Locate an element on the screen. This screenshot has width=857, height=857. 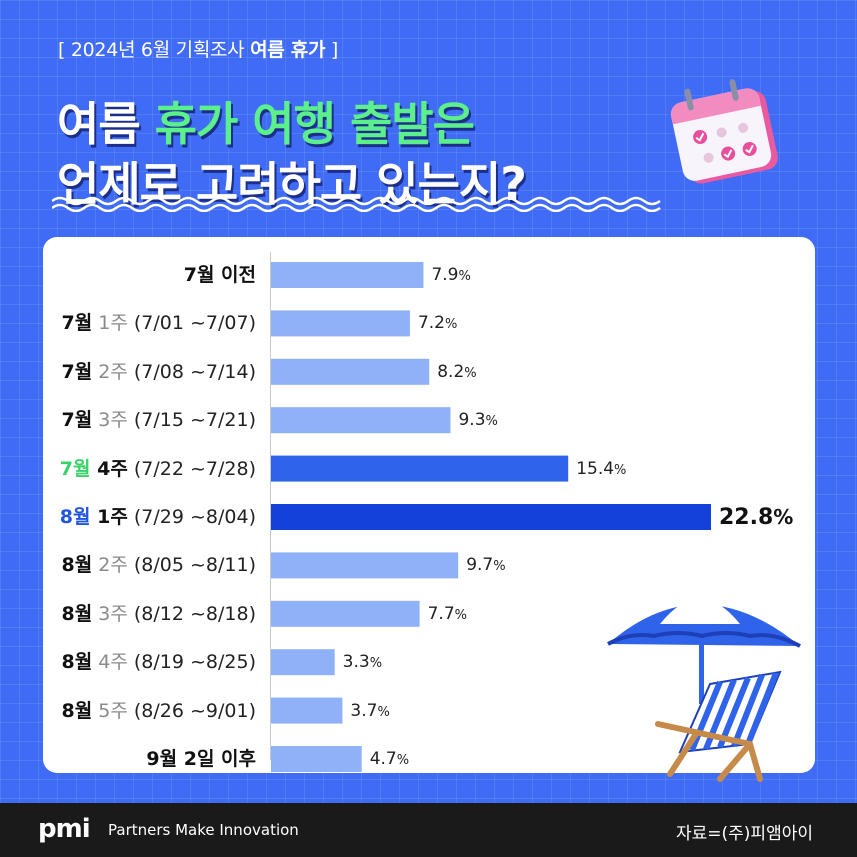
company-tagline: Partners Make Innovation is located at coordinates (203, 830).